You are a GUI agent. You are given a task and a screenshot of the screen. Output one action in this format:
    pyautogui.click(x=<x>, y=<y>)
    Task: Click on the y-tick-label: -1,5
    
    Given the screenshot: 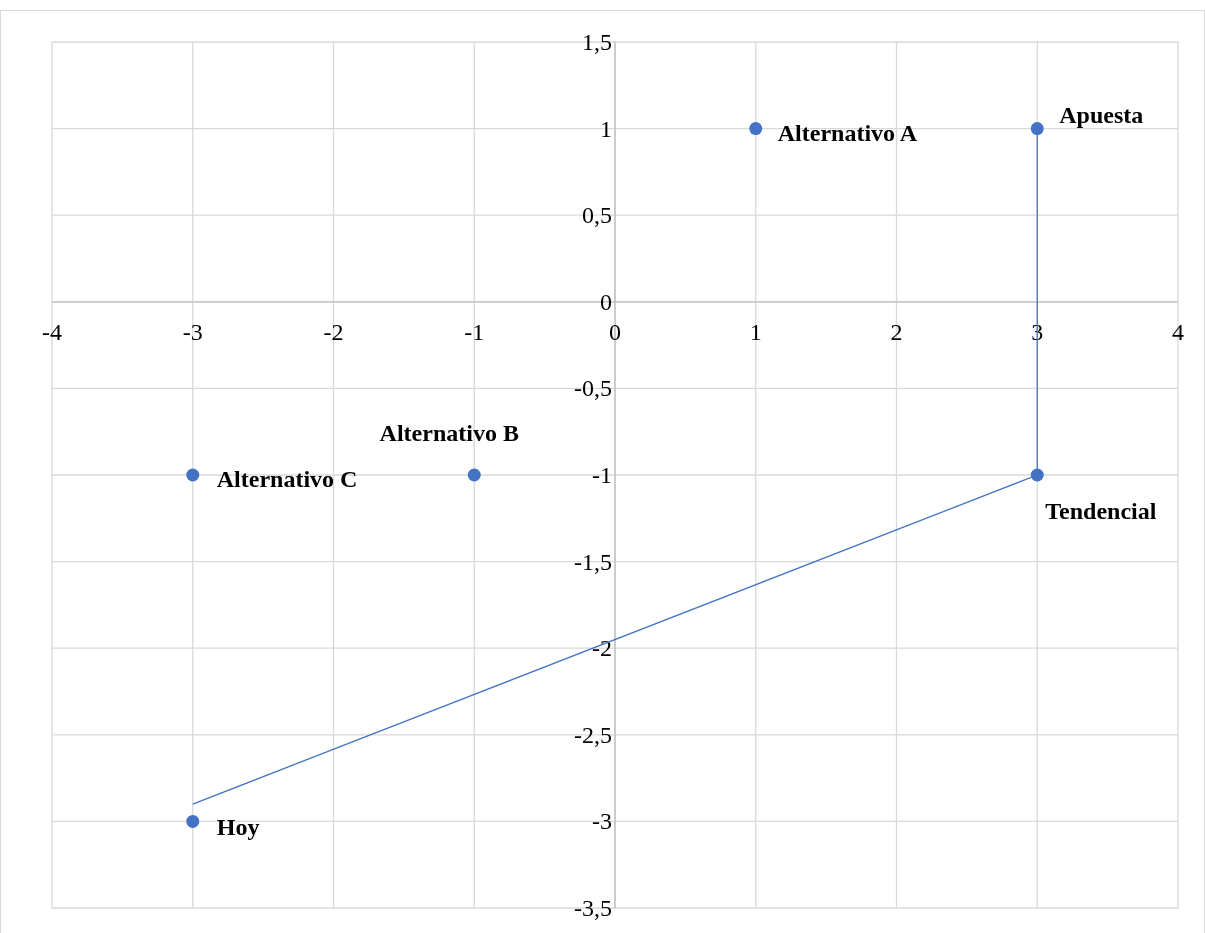 What is the action you would take?
    pyautogui.click(x=593, y=561)
    